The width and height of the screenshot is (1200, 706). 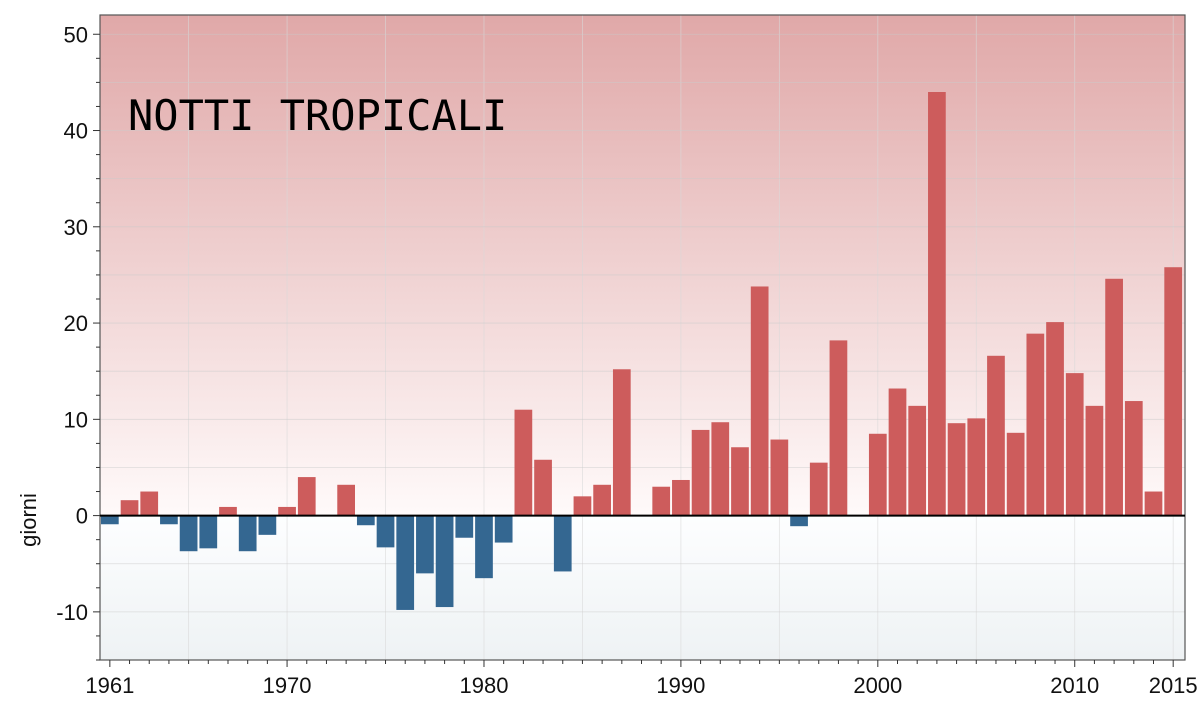 I want to click on y-tick-label: -10, so click(x=72, y=612).